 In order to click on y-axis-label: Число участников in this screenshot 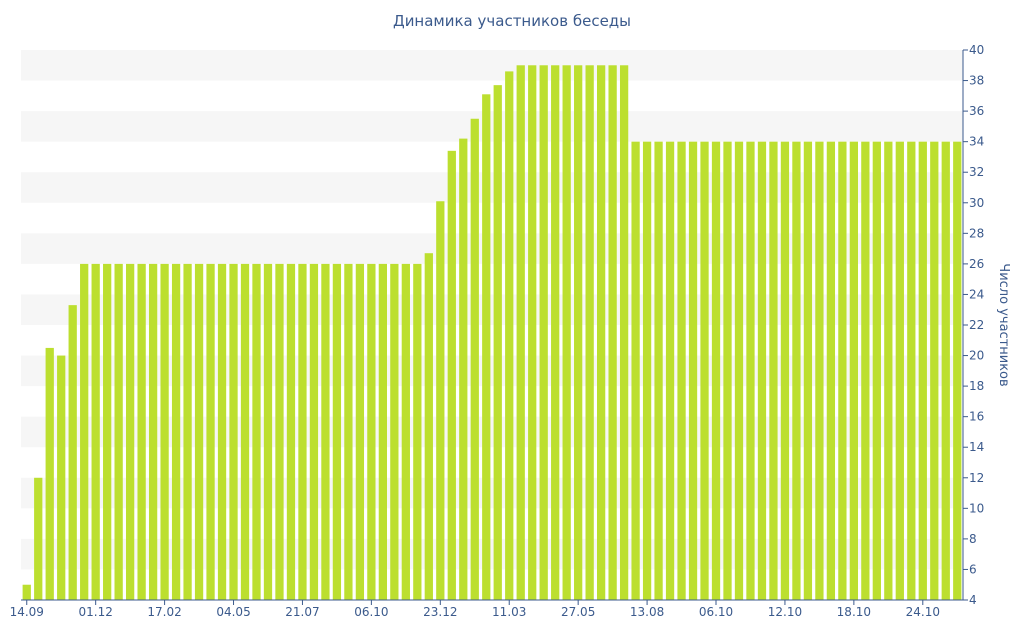, I will do `click(1003, 324)`.